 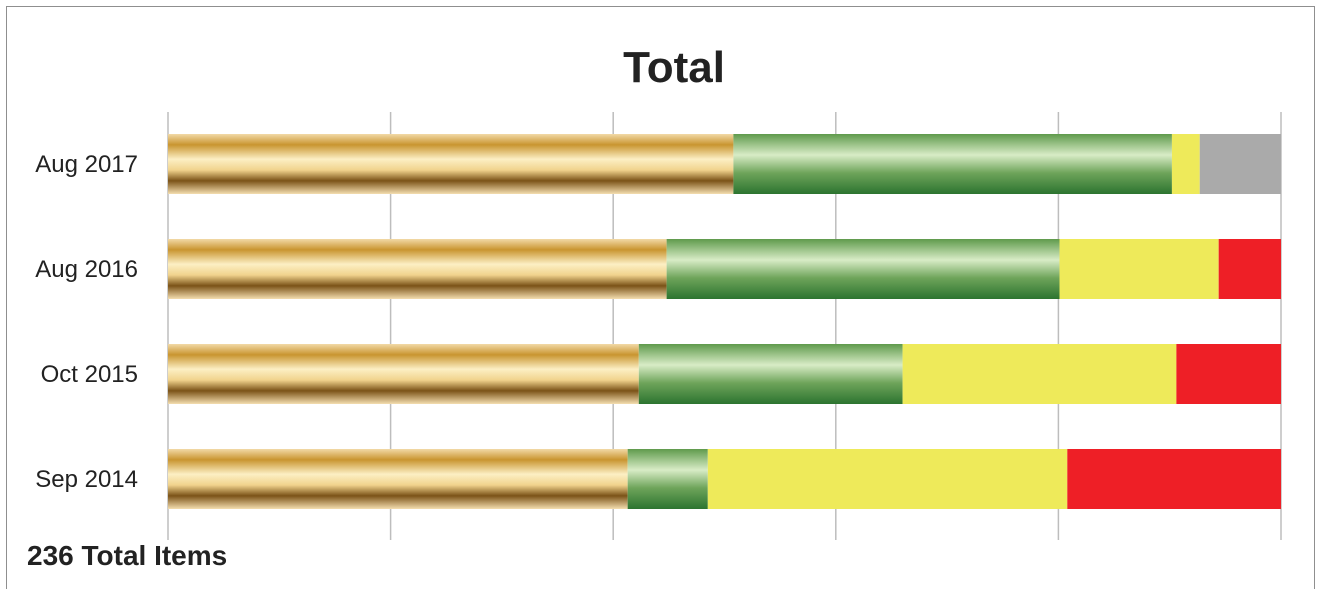 I want to click on category-labels: Aug 2017 Aug 2016 Oct 2015 Sep 2014, so click(x=86, y=322).